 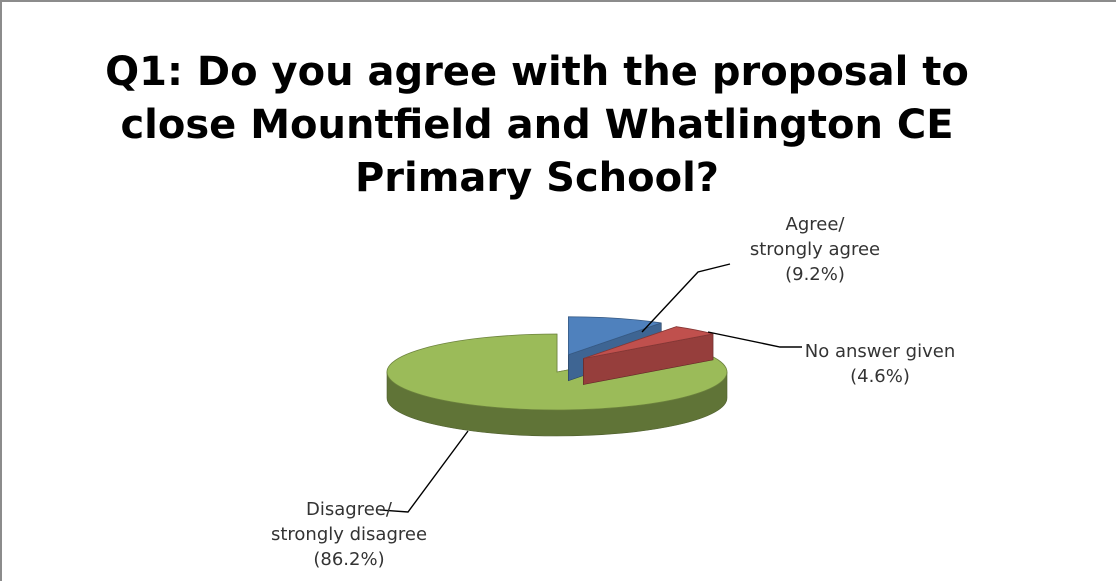 What do you see at coordinates (686, 298) in the screenshot?
I see `leader-line-agree` at bounding box center [686, 298].